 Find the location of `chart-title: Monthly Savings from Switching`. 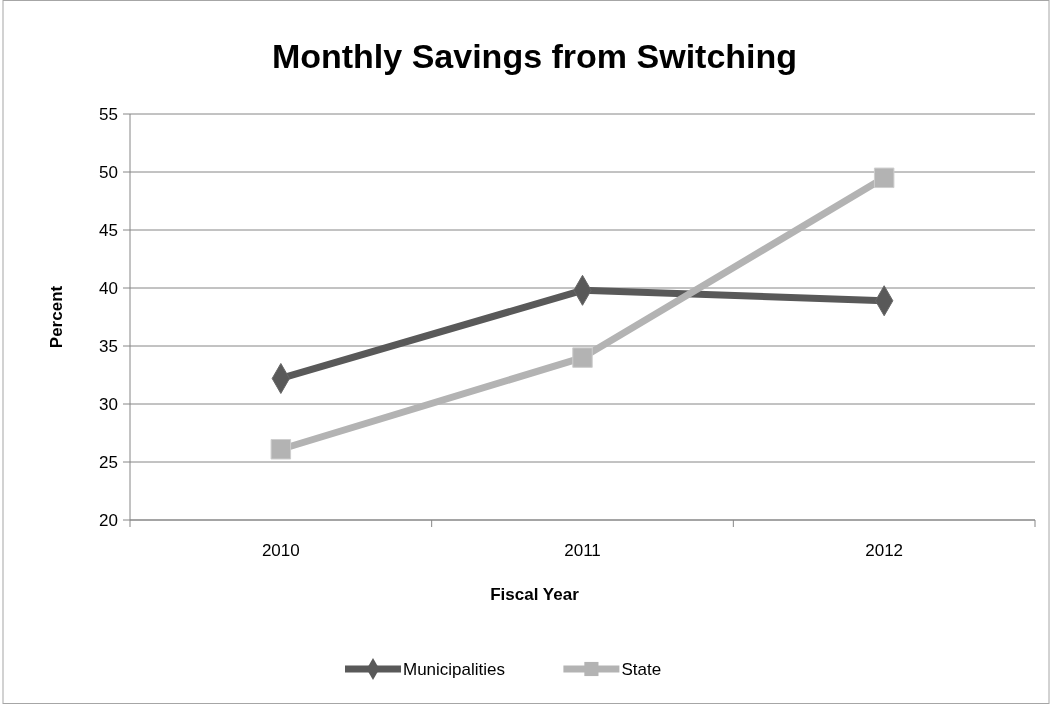

chart-title: Monthly Savings from Switching is located at coordinates (534, 56).